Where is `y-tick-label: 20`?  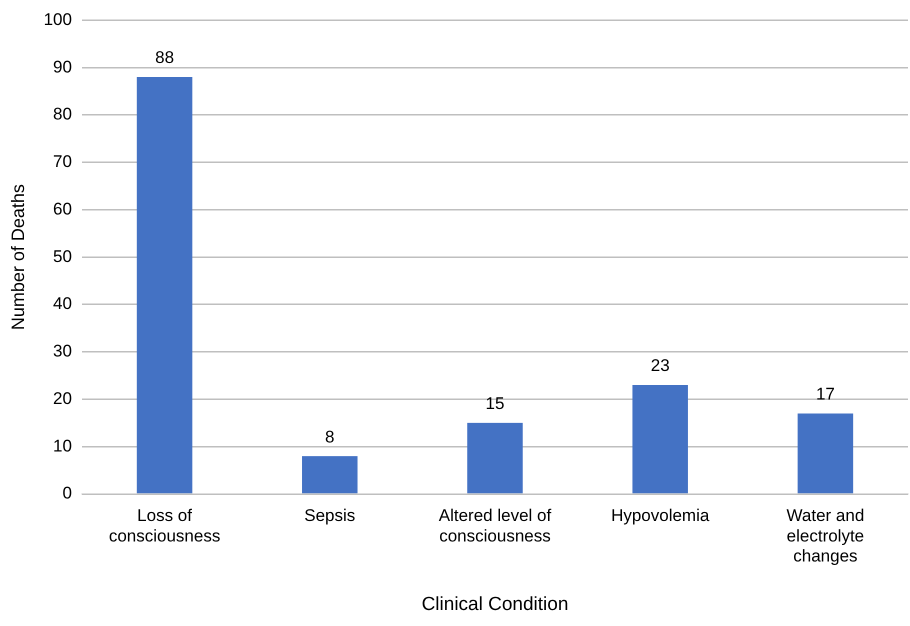
y-tick-label: 20 is located at coordinates (62, 398).